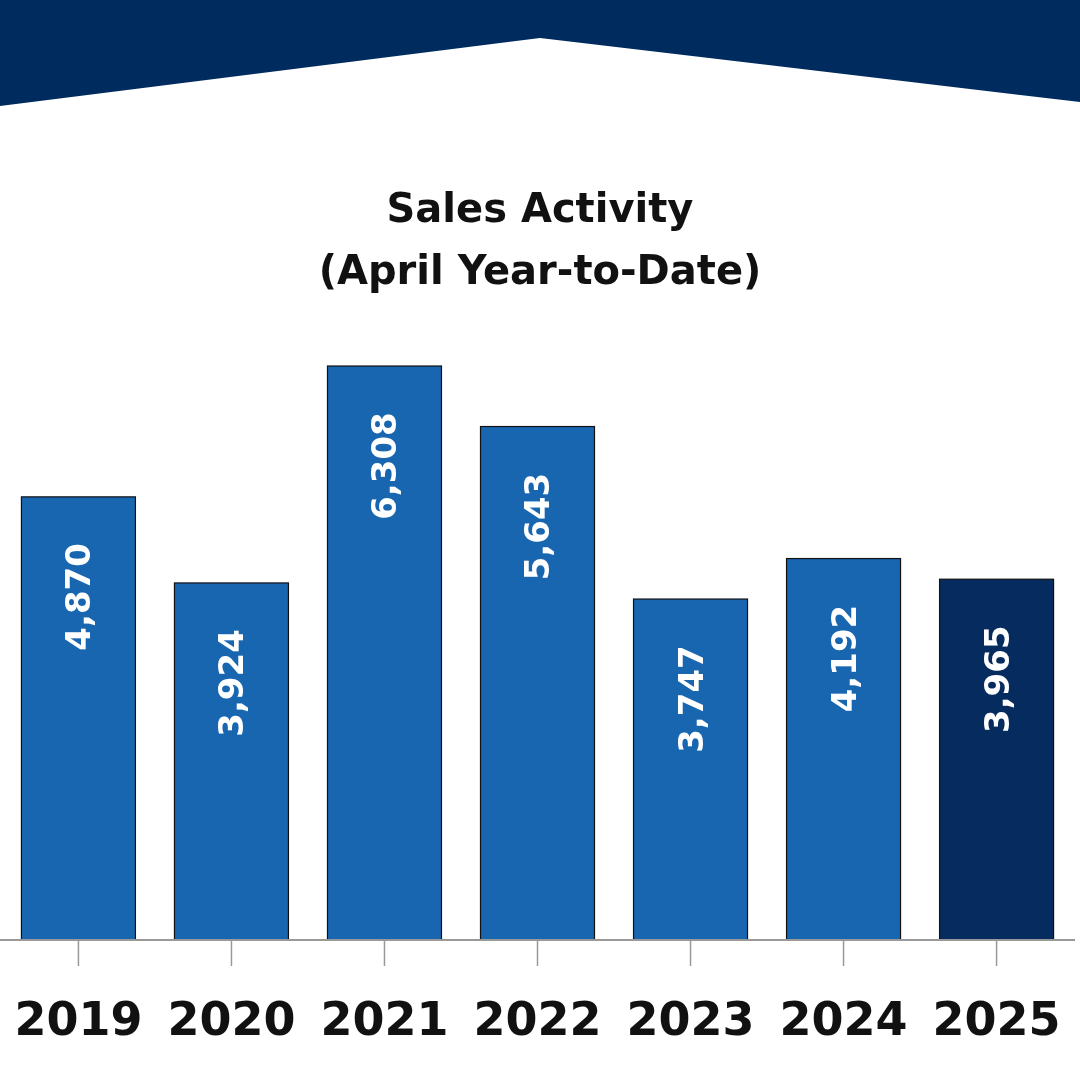 This screenshot has width=1080, height=1080. What do you see at coordinates (540, 208) in the screenshot?
I see `chart-title: Sales Activity` at bounding box center [540, 208].